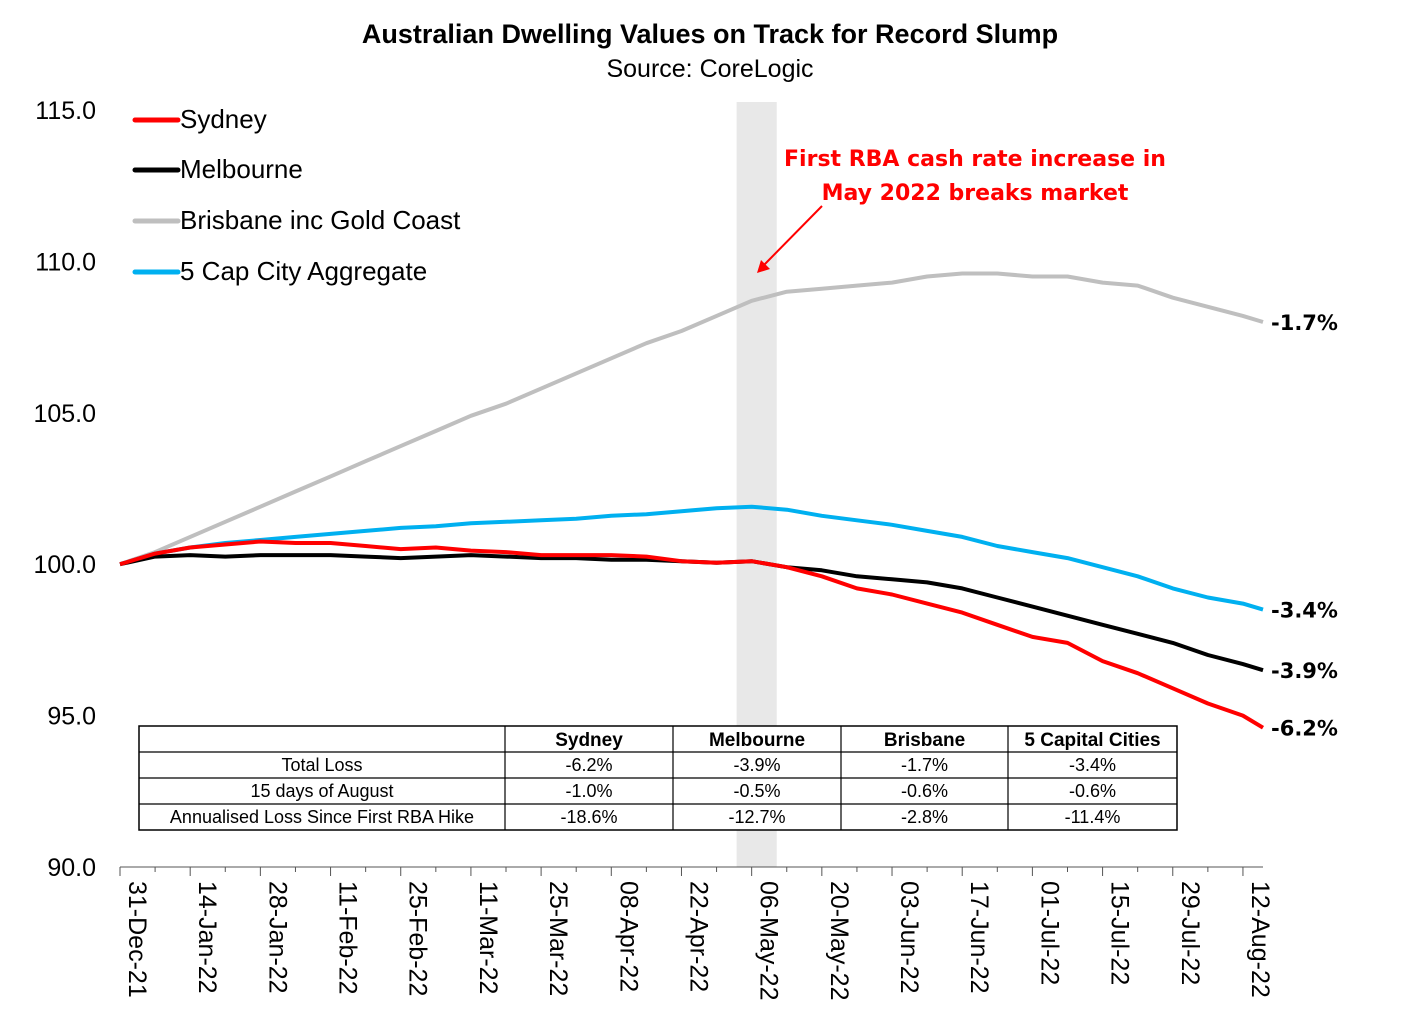 The height and width of the screenshot is (1033, 1422). What do you see at coordinates (924, 817) in the screenshot?
I see `table-cell: -2.8%` at bounding box center [924, 817].